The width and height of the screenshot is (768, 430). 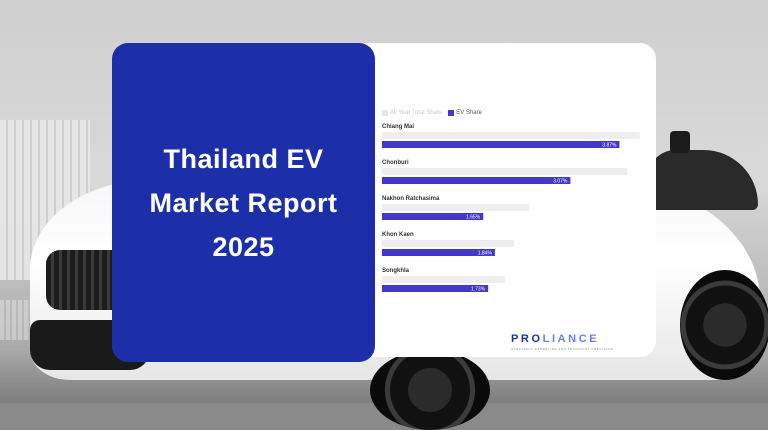 What do you see at coordinates (398, 127) in the screenshot?
I see `category-label: Chiang Mai` at bounding box center [398, 127].